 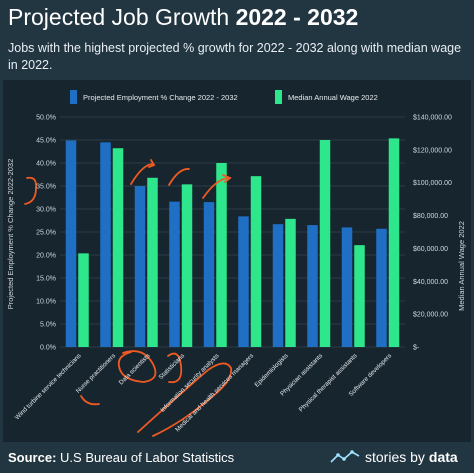 I want to click on y-tick-label-right: $20,000.00, so click(x=430, y=315).